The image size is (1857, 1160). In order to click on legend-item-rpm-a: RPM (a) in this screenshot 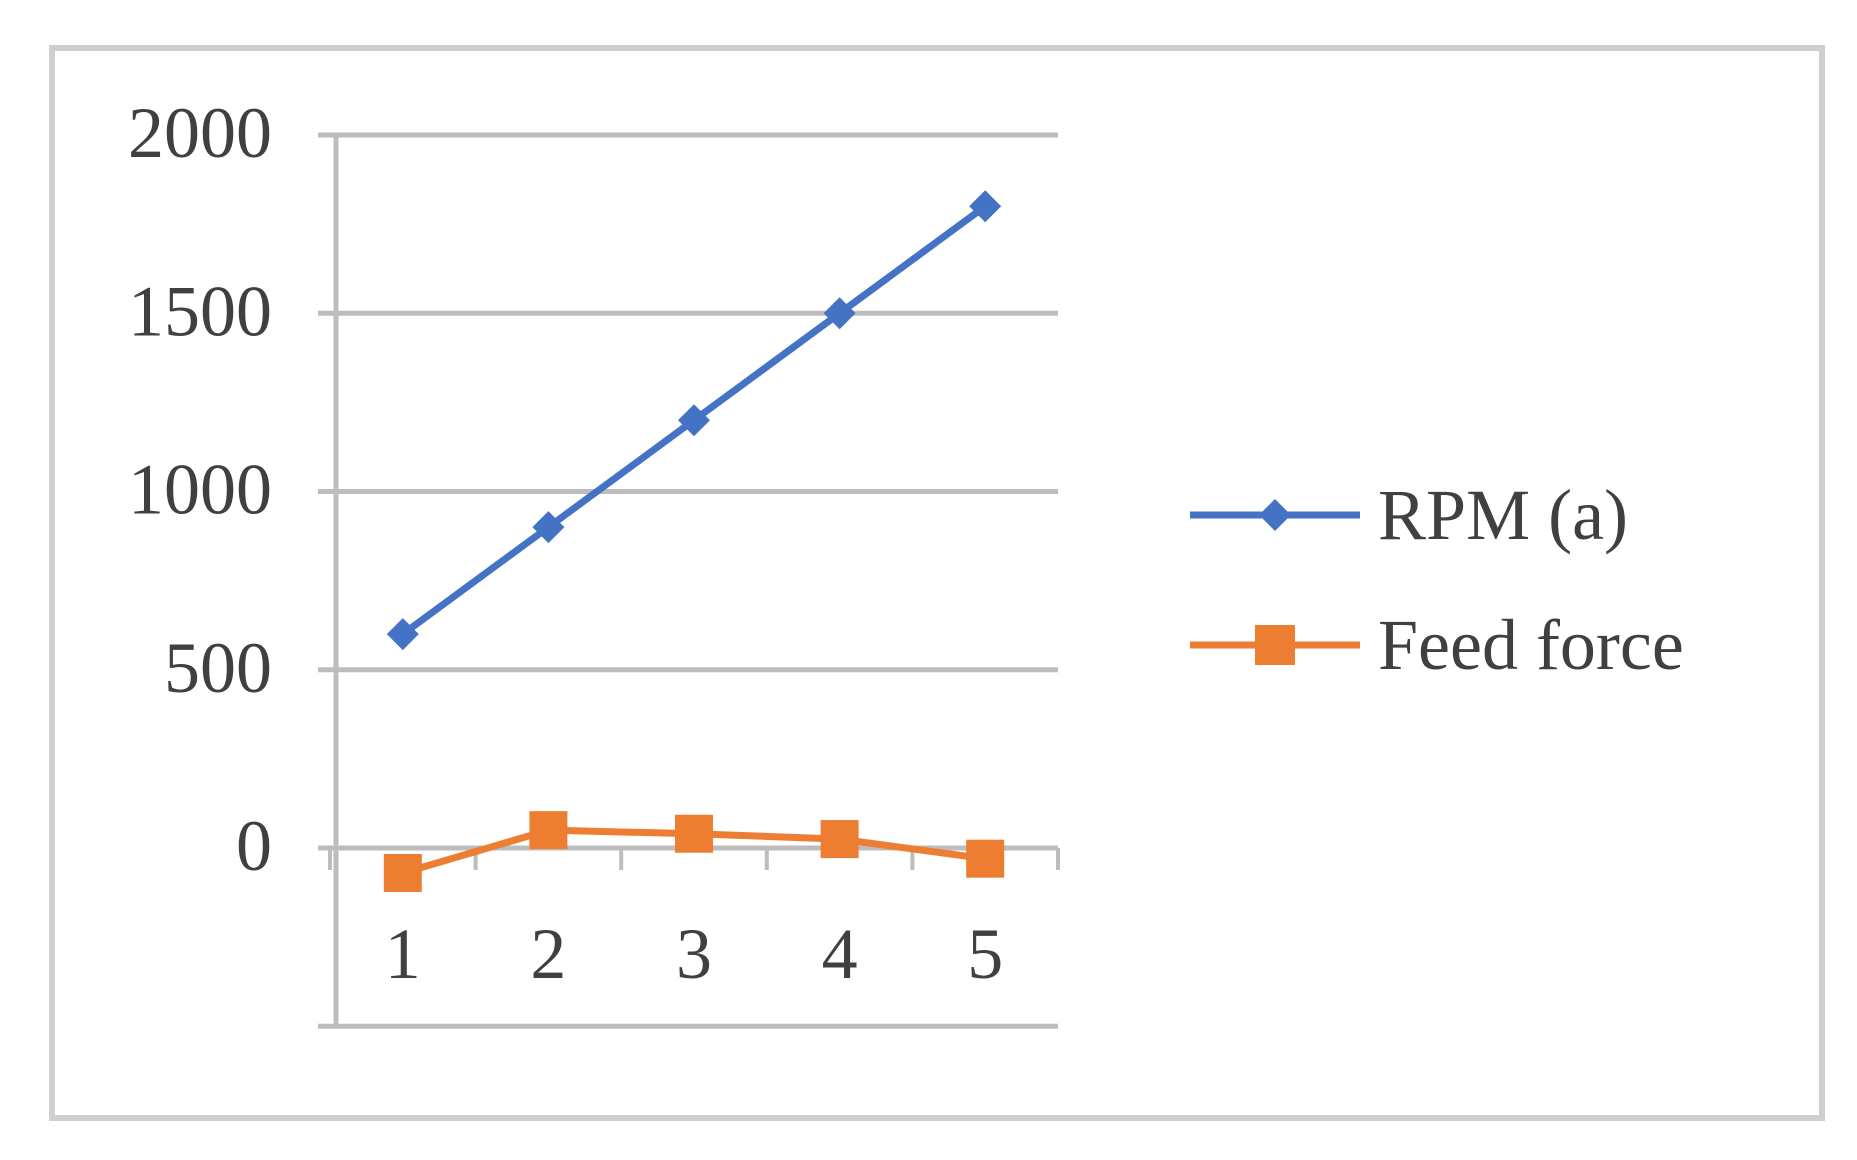, I will do `click(1409, 515)`.